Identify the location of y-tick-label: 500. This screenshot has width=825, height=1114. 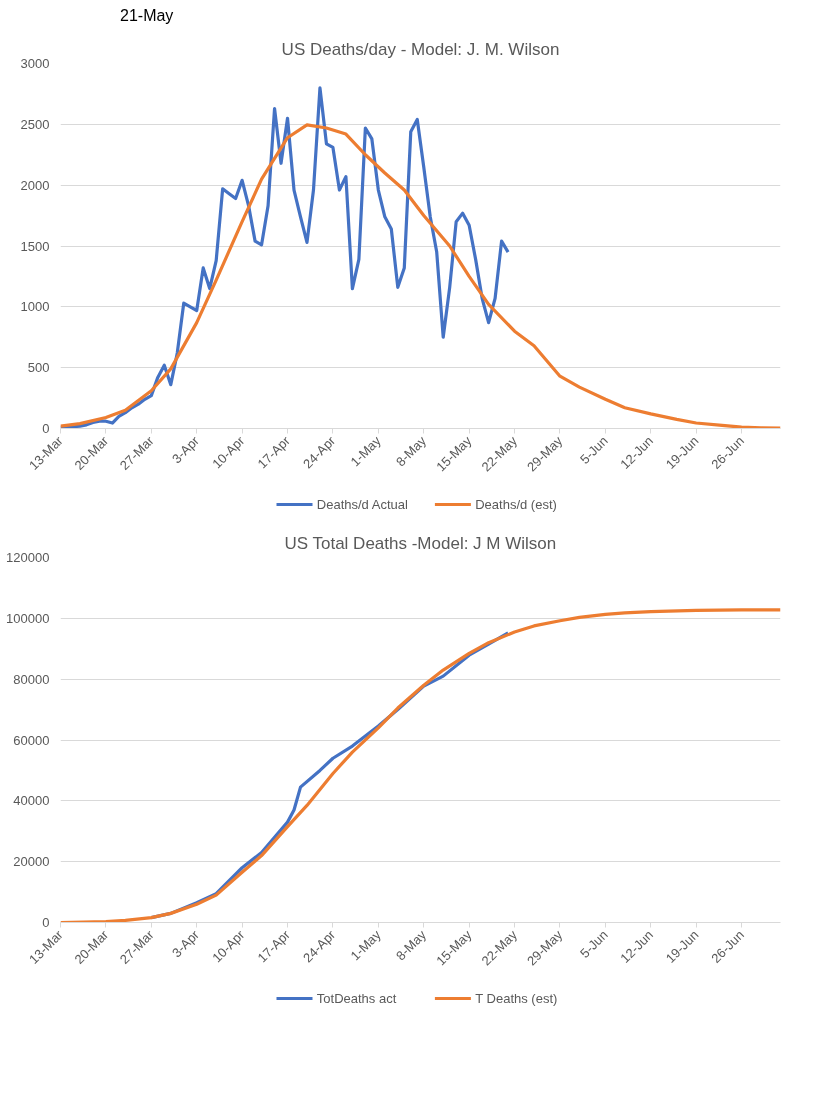
(38, 368).